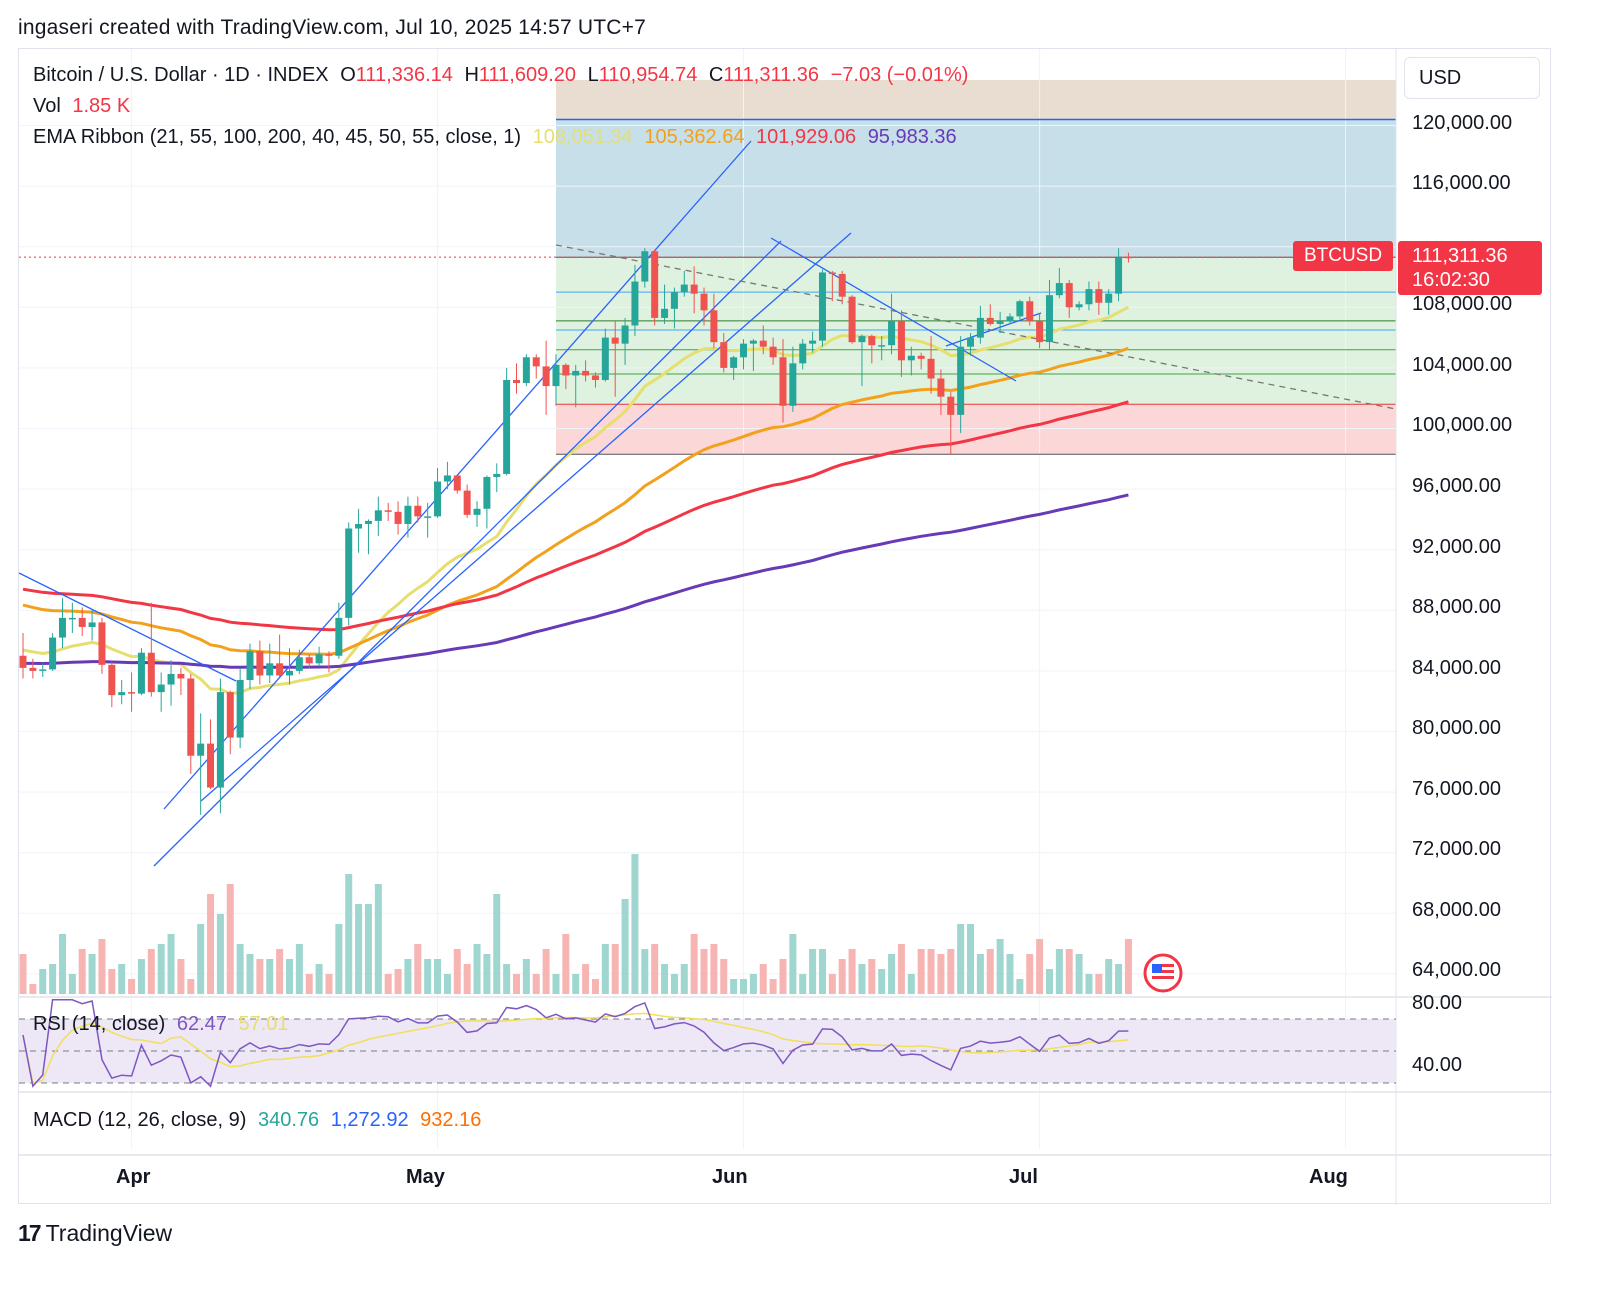 The width and height of the screenshot is (1600, 1291). Describe the element at coordinates (369, 1120) in the screenshot. I see `macd-line-value: 1,272.92` at that location.